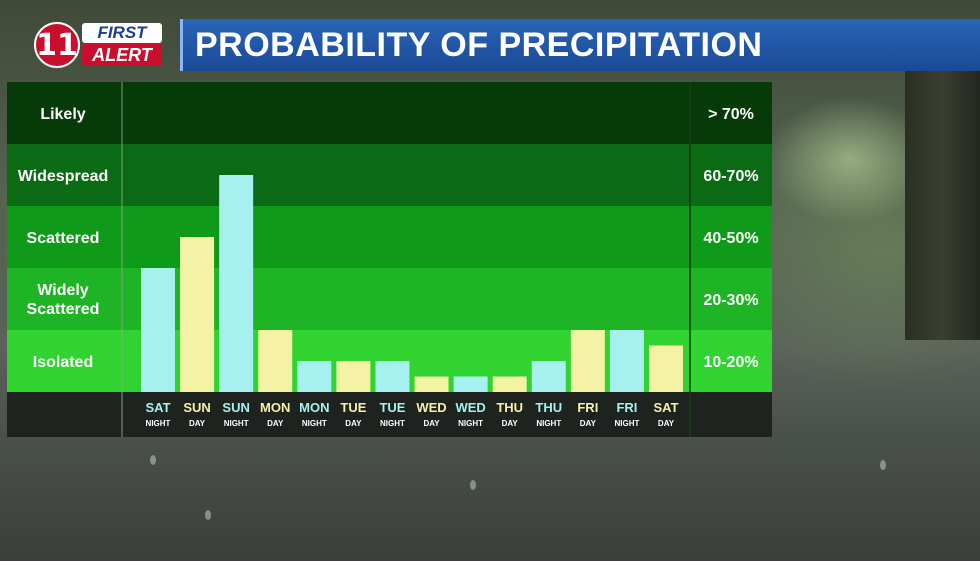 The width and height of the screenshot is (980, 561). Describe the element at coordinates (275, 361) in the screenshot. I see `bar-mon-day` at that location.